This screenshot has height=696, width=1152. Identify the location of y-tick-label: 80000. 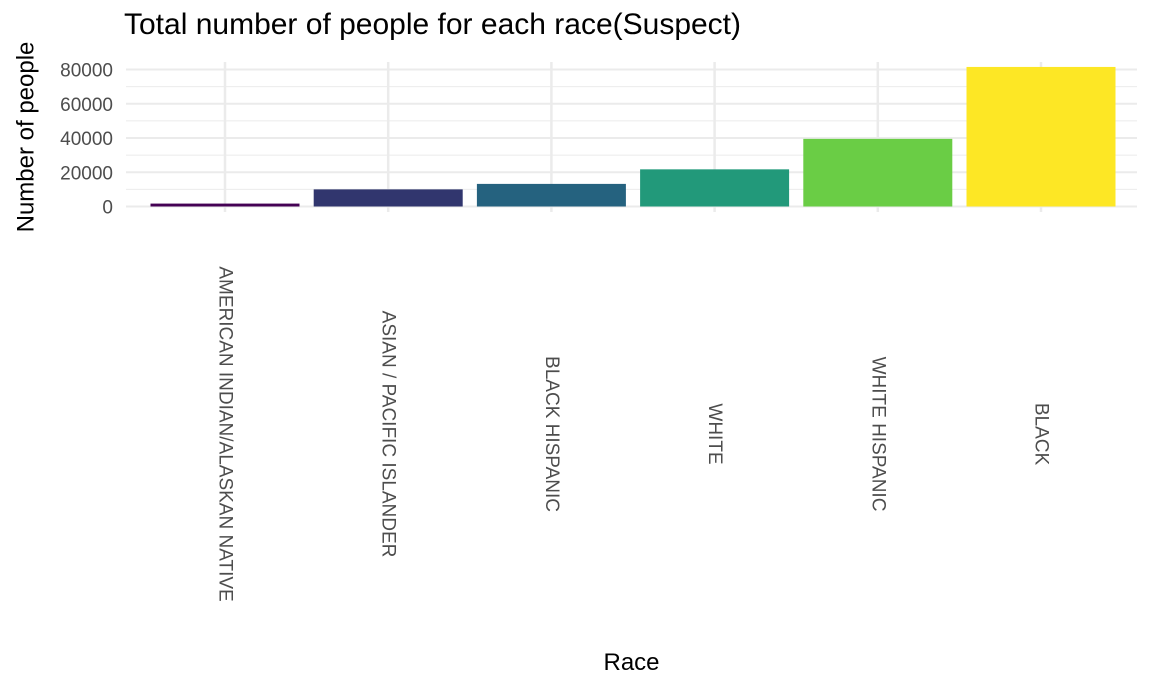
(86, 71).